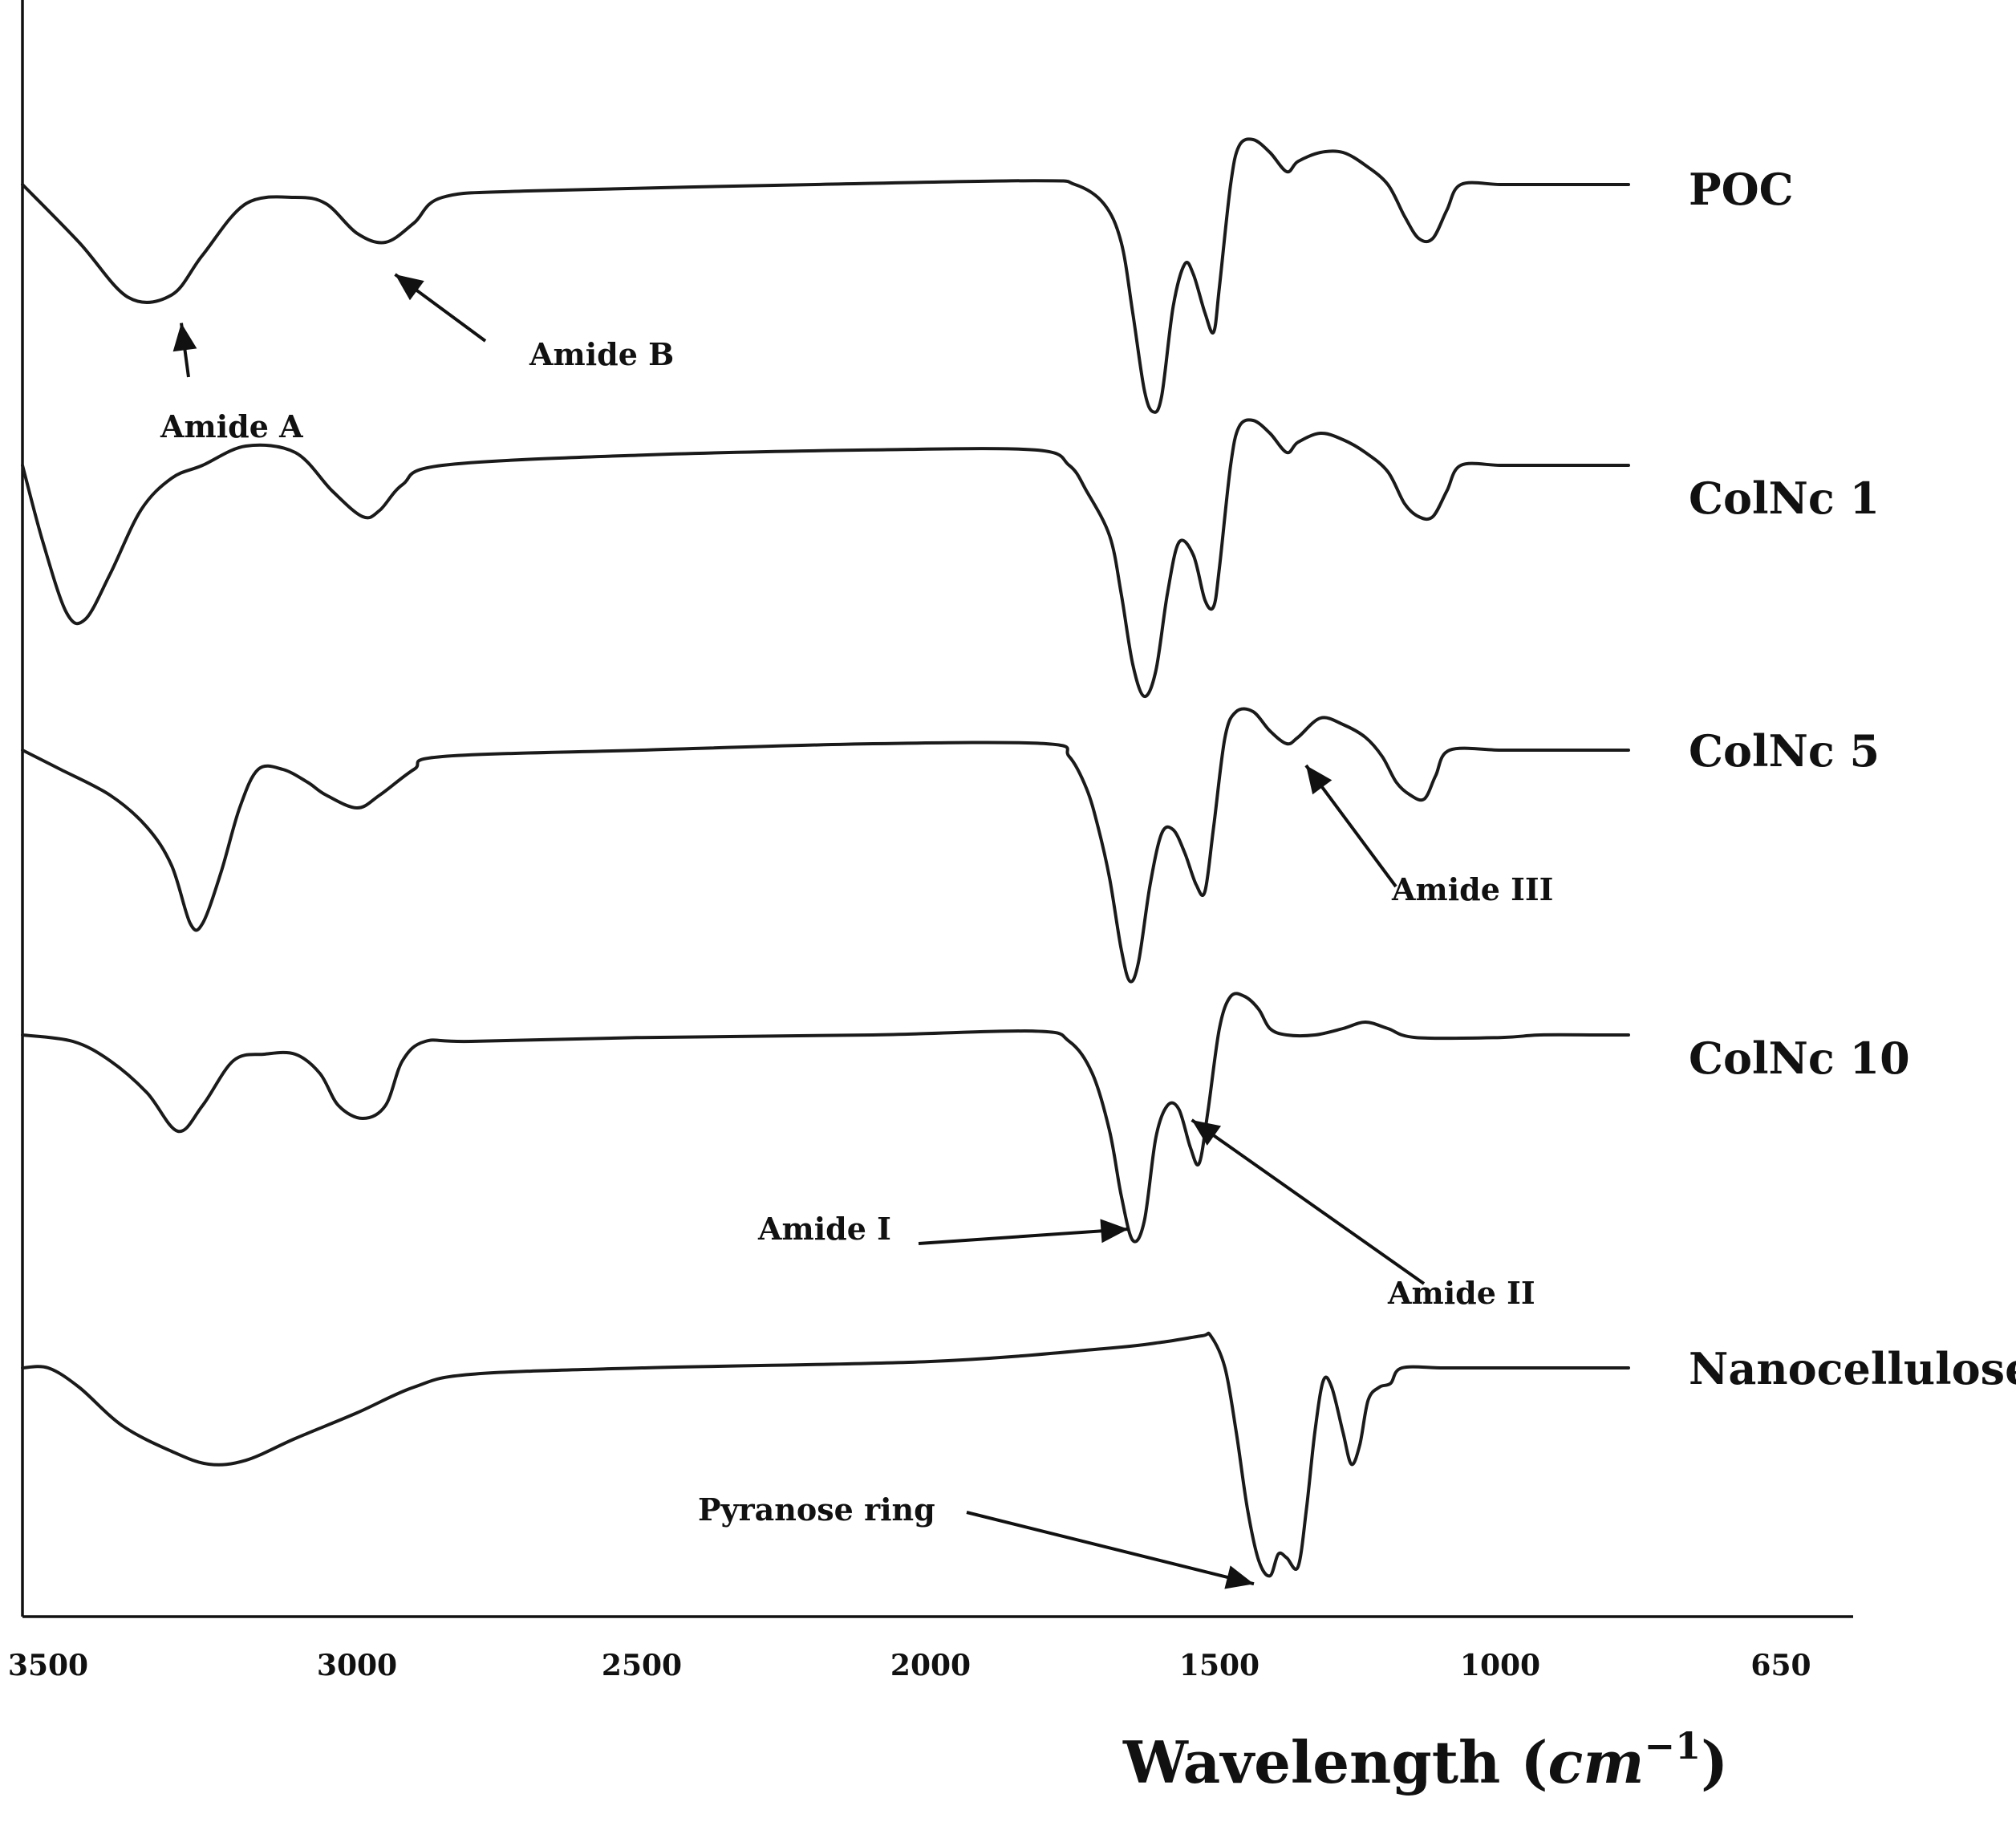  What do you see at coordinates (601, 354) in the screenshot?
I see `annotation-amide-b: Amide B` at bounding box center [601, 354].